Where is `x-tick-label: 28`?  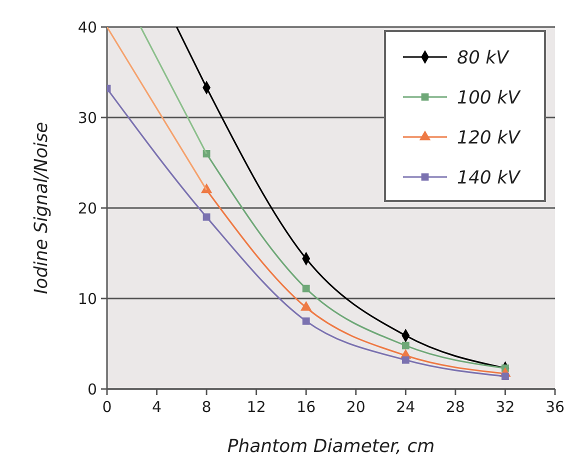 x-tick-label: 28 is located at coordinates (455, 407).